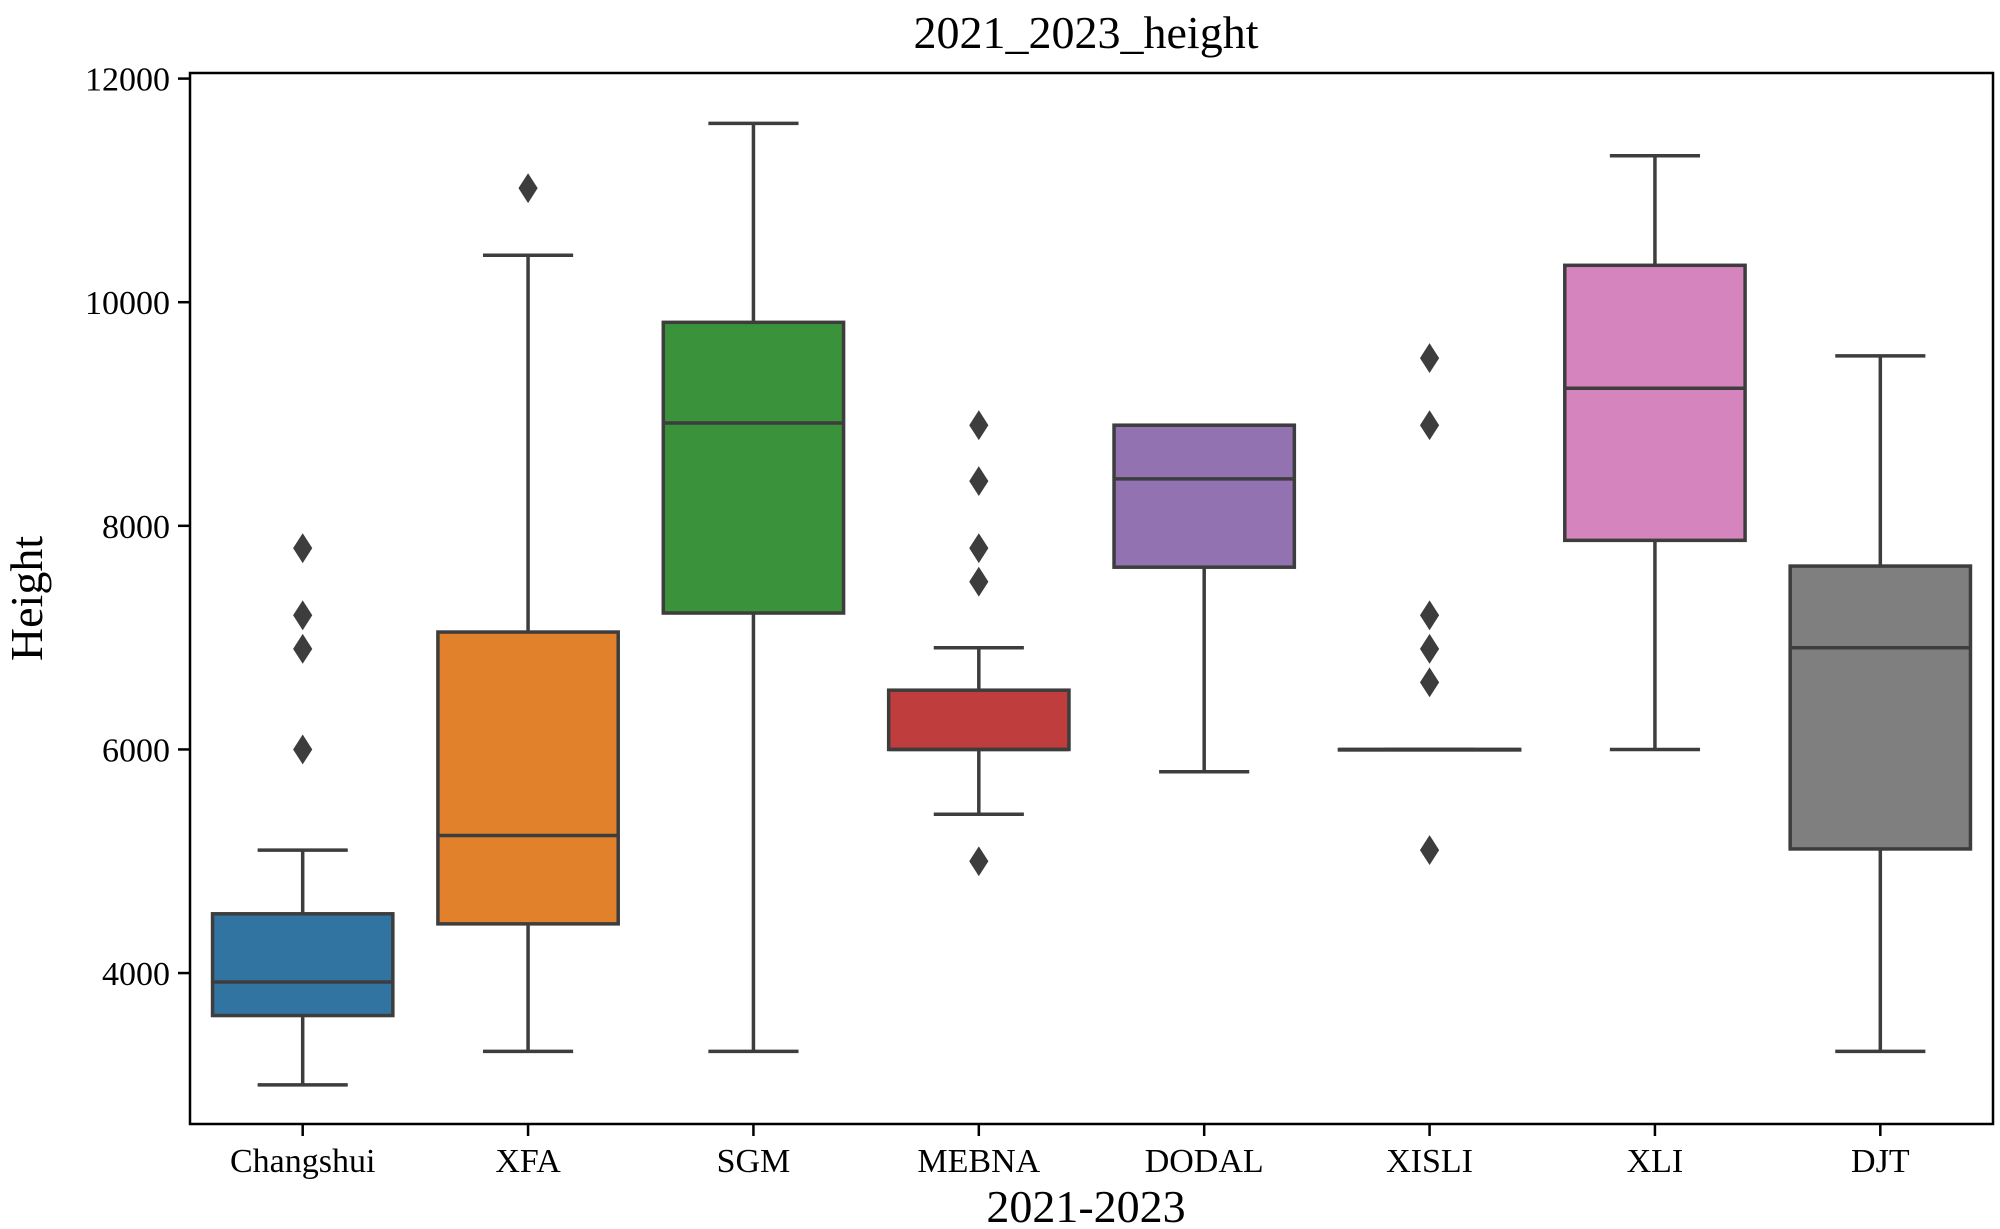 This screenshot has height=1229, width=2000. Describe the element at coordinates (1085, 1205) in the screenshot. I see `x-axis-title: 2021-2023` at that location.